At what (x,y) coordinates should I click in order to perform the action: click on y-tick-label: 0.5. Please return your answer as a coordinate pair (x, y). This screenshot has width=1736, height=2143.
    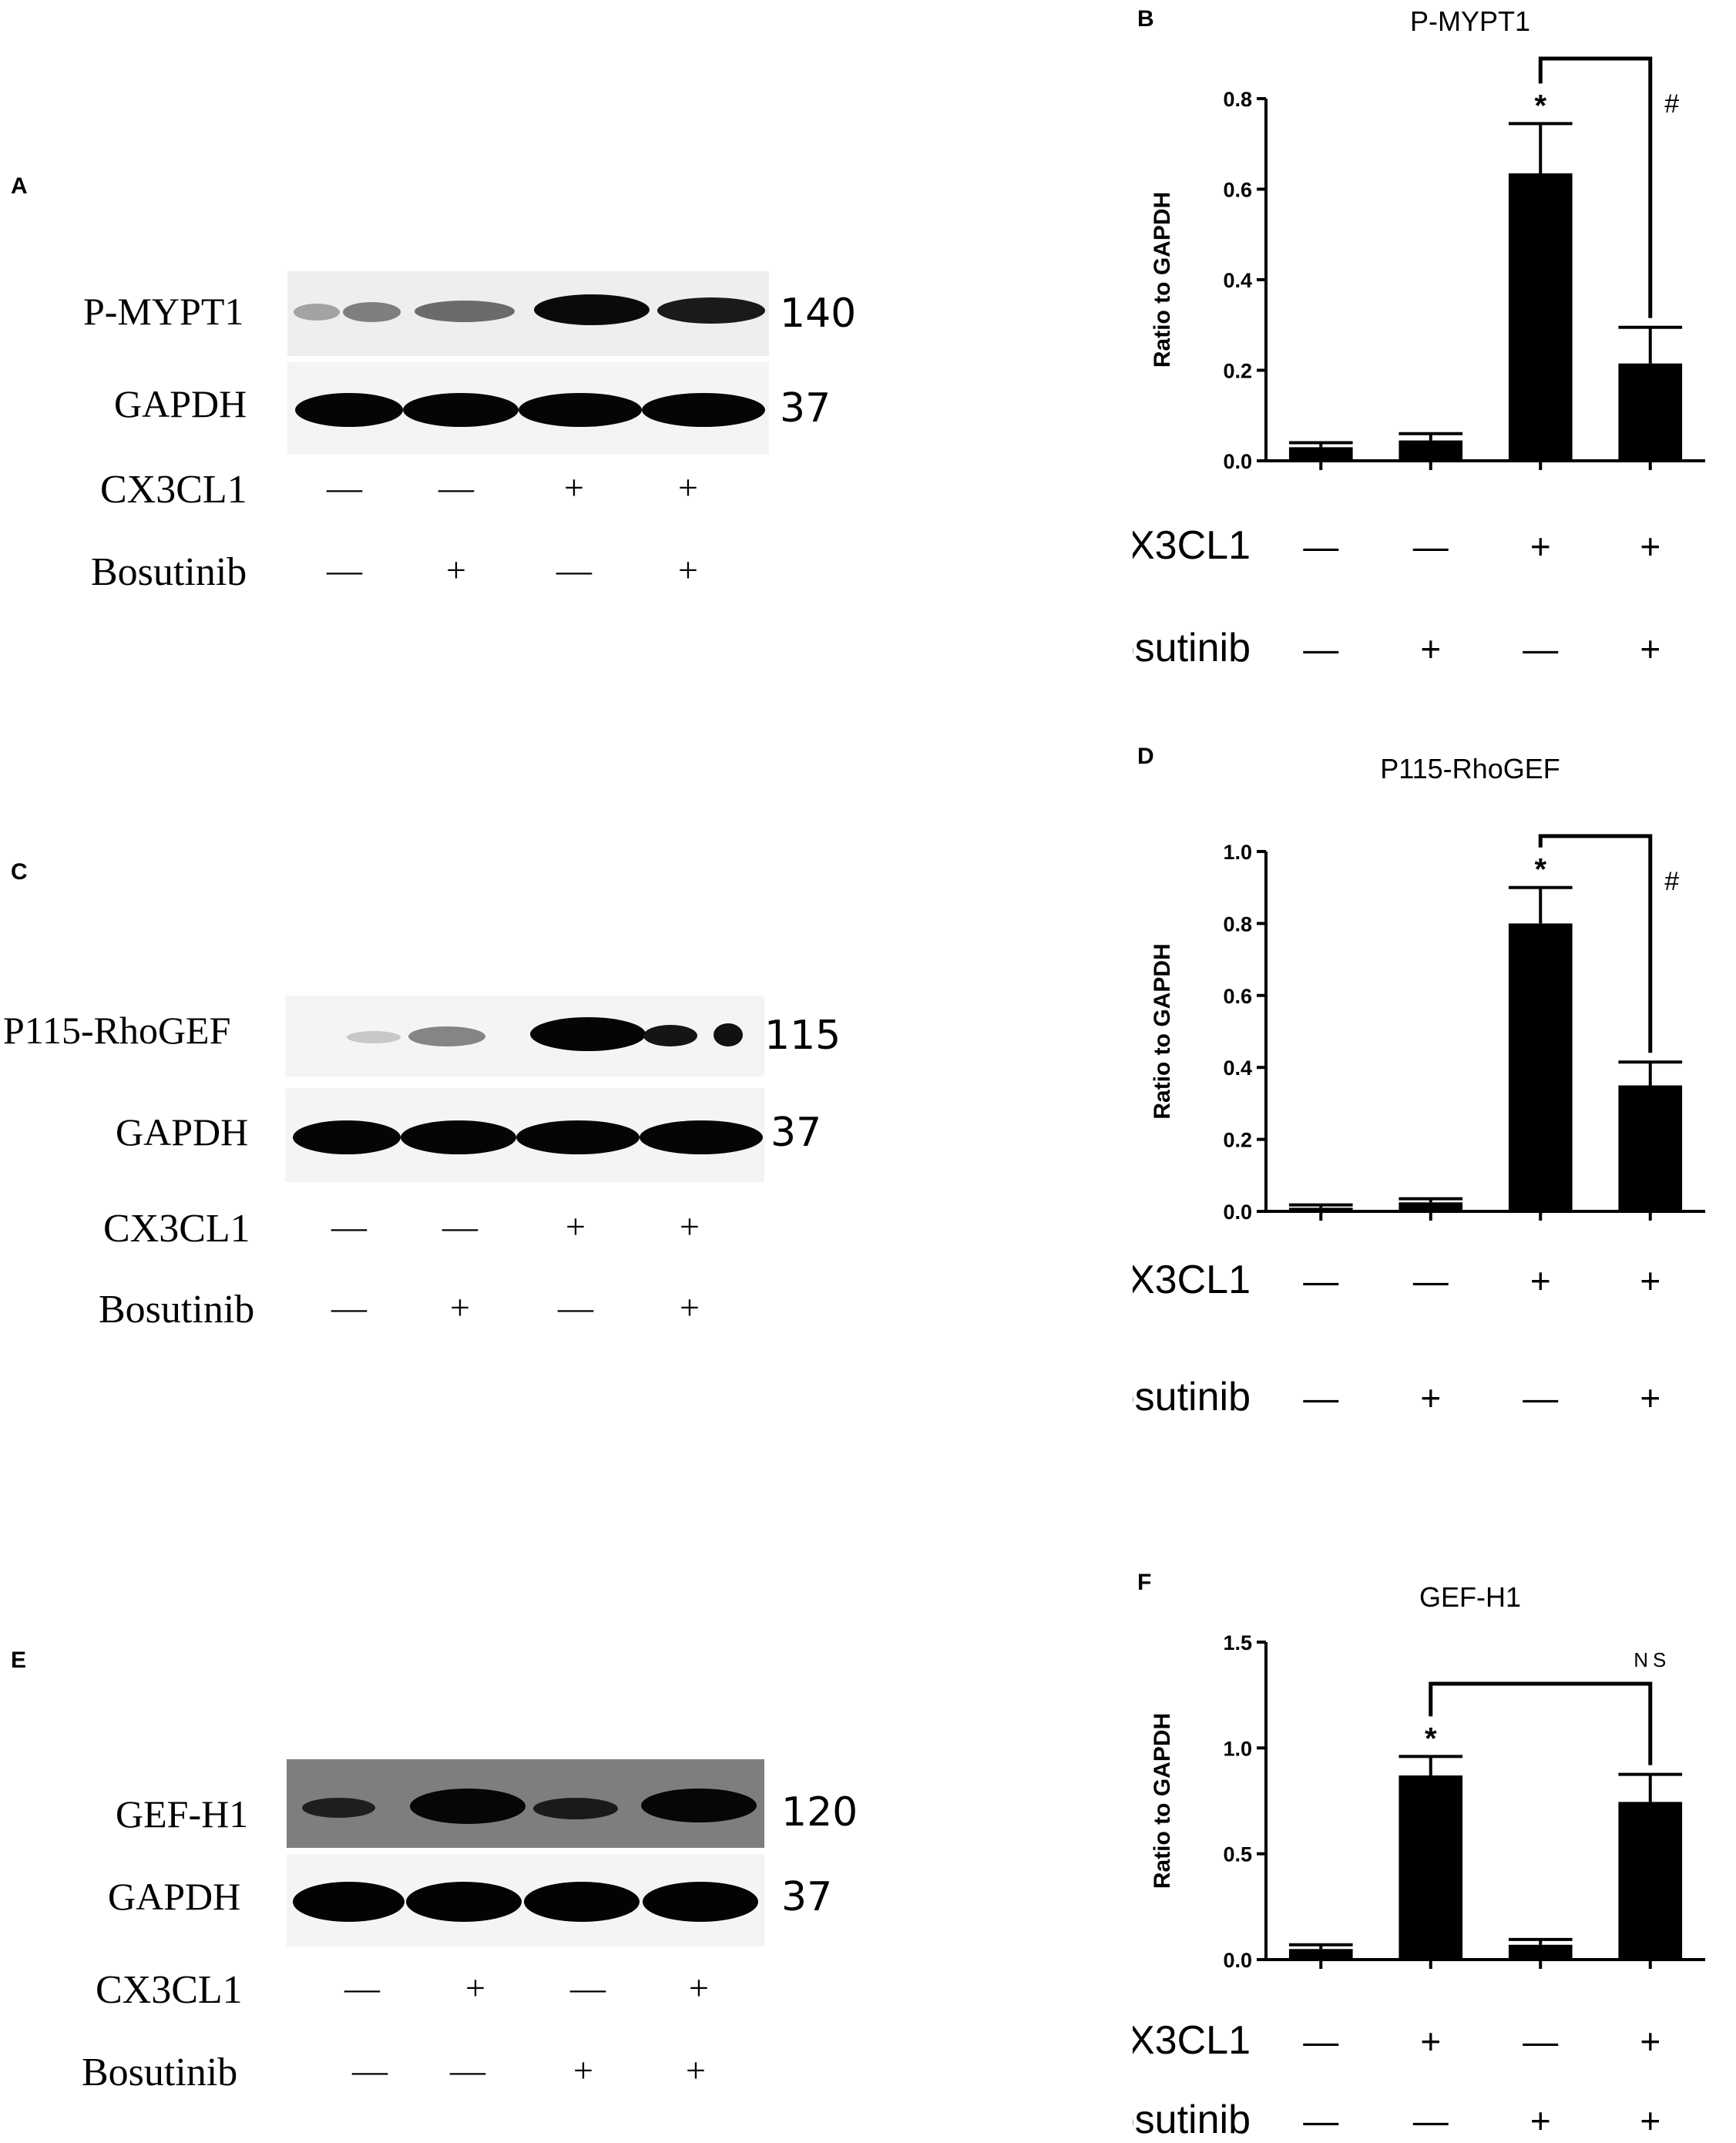
    Looking at the image, I should click on (1238, 1855).